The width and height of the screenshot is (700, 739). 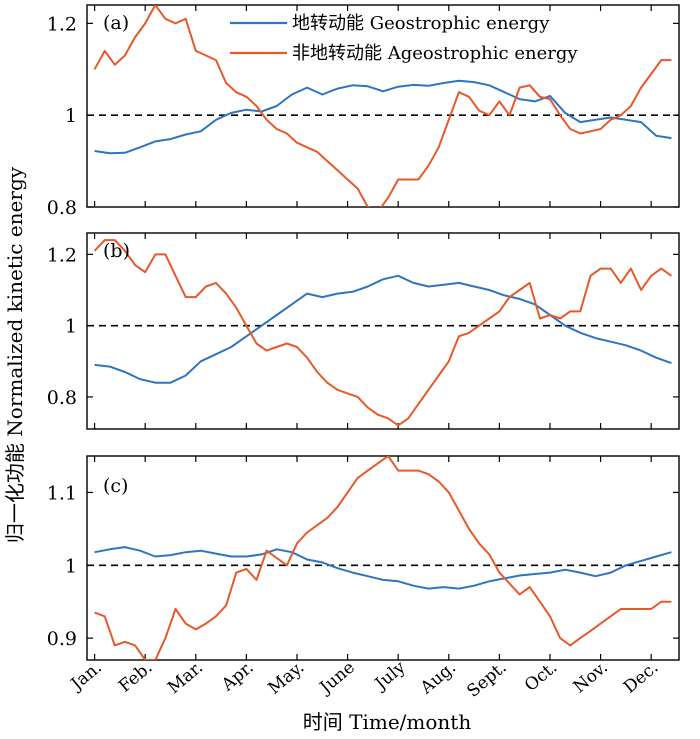 What do you see at coordinates (15, 354) in the screenshot?
I see `y-axis-title: 归一化功能 Normalized kinetic energy` at bounding box center [15, 354].